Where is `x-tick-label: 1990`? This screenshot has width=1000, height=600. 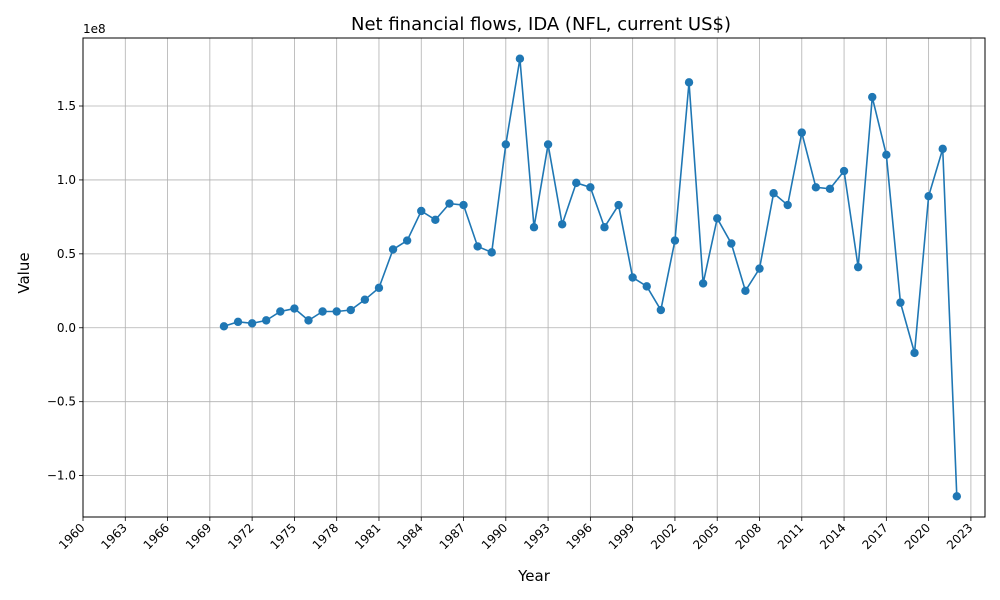
x-tick-label: 1990 is located at coordinates (494, 536).